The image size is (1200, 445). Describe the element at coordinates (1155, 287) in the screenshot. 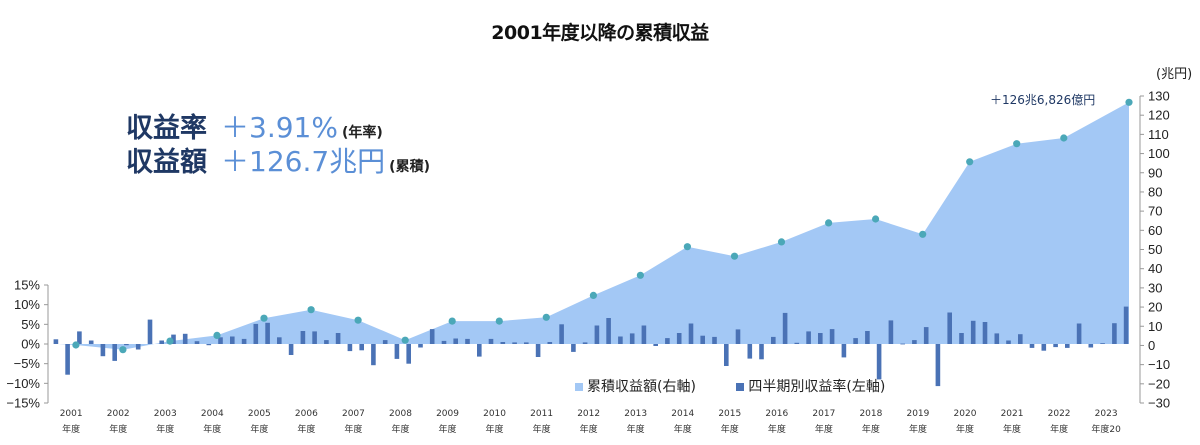

I see `right-axis-tick: 30` at that location.